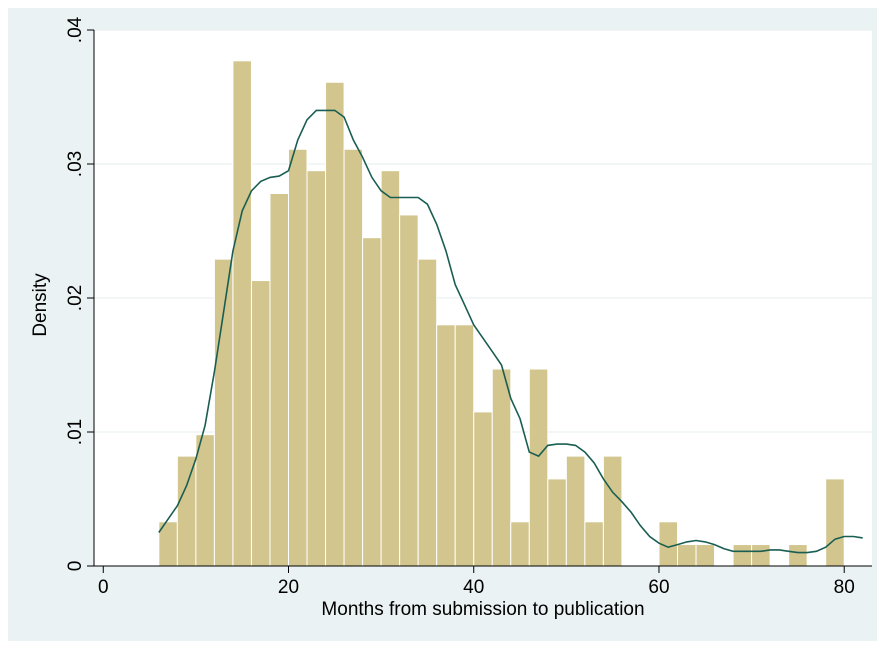  What do you see at coordinates (482, 609) in the screenshot?
I see `x-axis-label: Months from submission to publication` at bounding box center [482, 609].